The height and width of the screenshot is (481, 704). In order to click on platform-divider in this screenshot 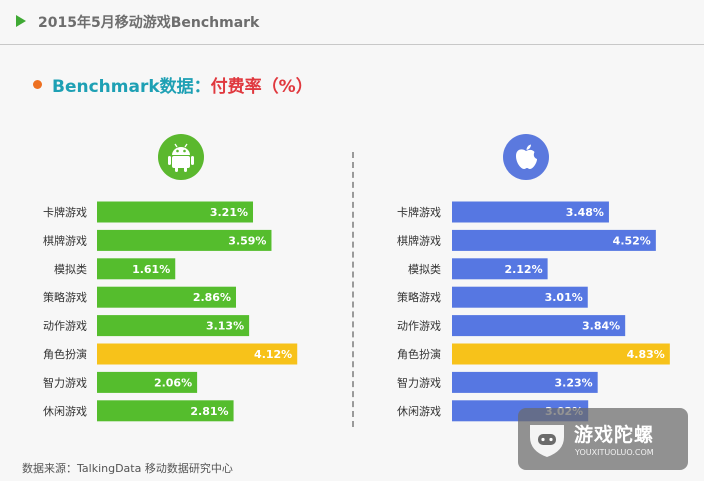, I will do `click(353, 289)`.